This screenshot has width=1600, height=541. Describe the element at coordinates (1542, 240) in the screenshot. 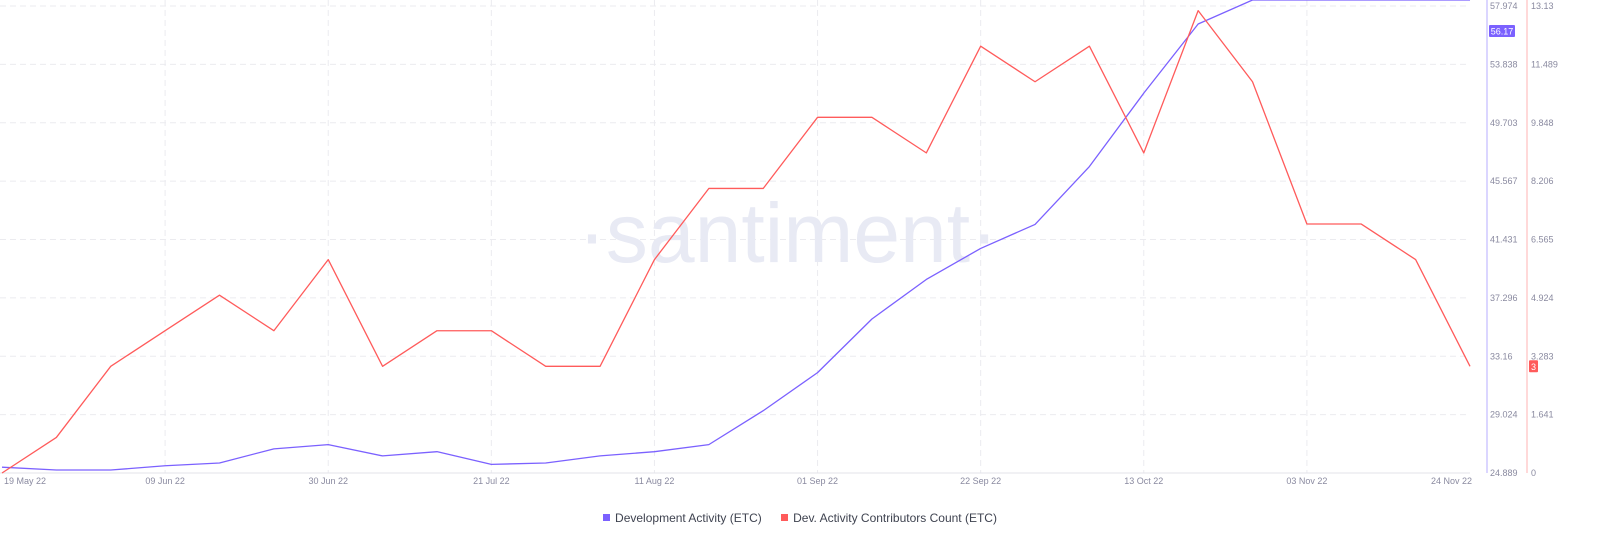

I see `y-right-tick-label: 6.565` at that location.